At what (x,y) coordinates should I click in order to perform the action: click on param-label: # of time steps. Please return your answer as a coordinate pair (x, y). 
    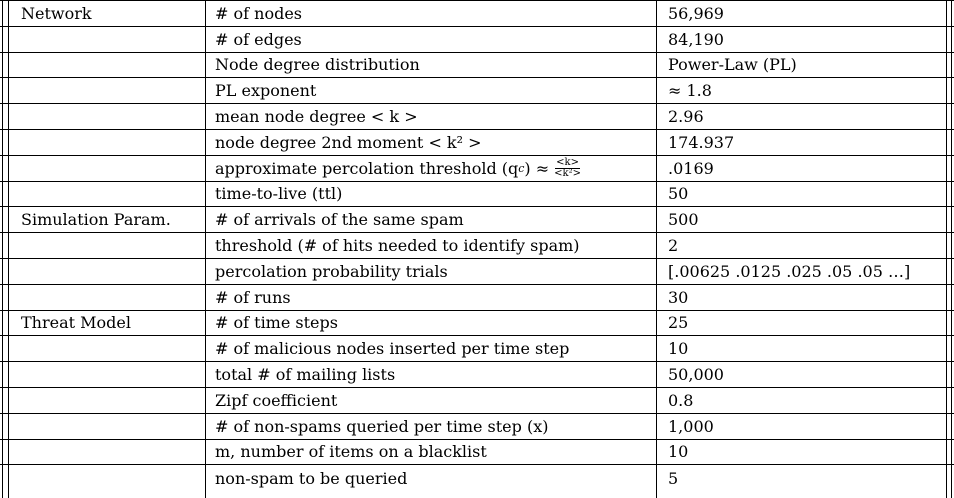
    Looking at the image, I should click on (276, 323).